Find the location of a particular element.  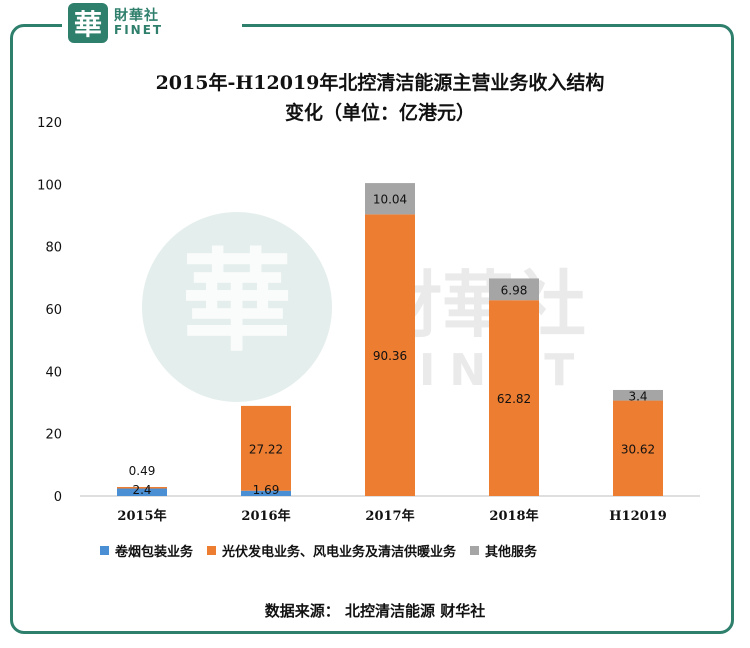

finet-logo: 華 財華社 FINET is located at coordinates (152, 23).